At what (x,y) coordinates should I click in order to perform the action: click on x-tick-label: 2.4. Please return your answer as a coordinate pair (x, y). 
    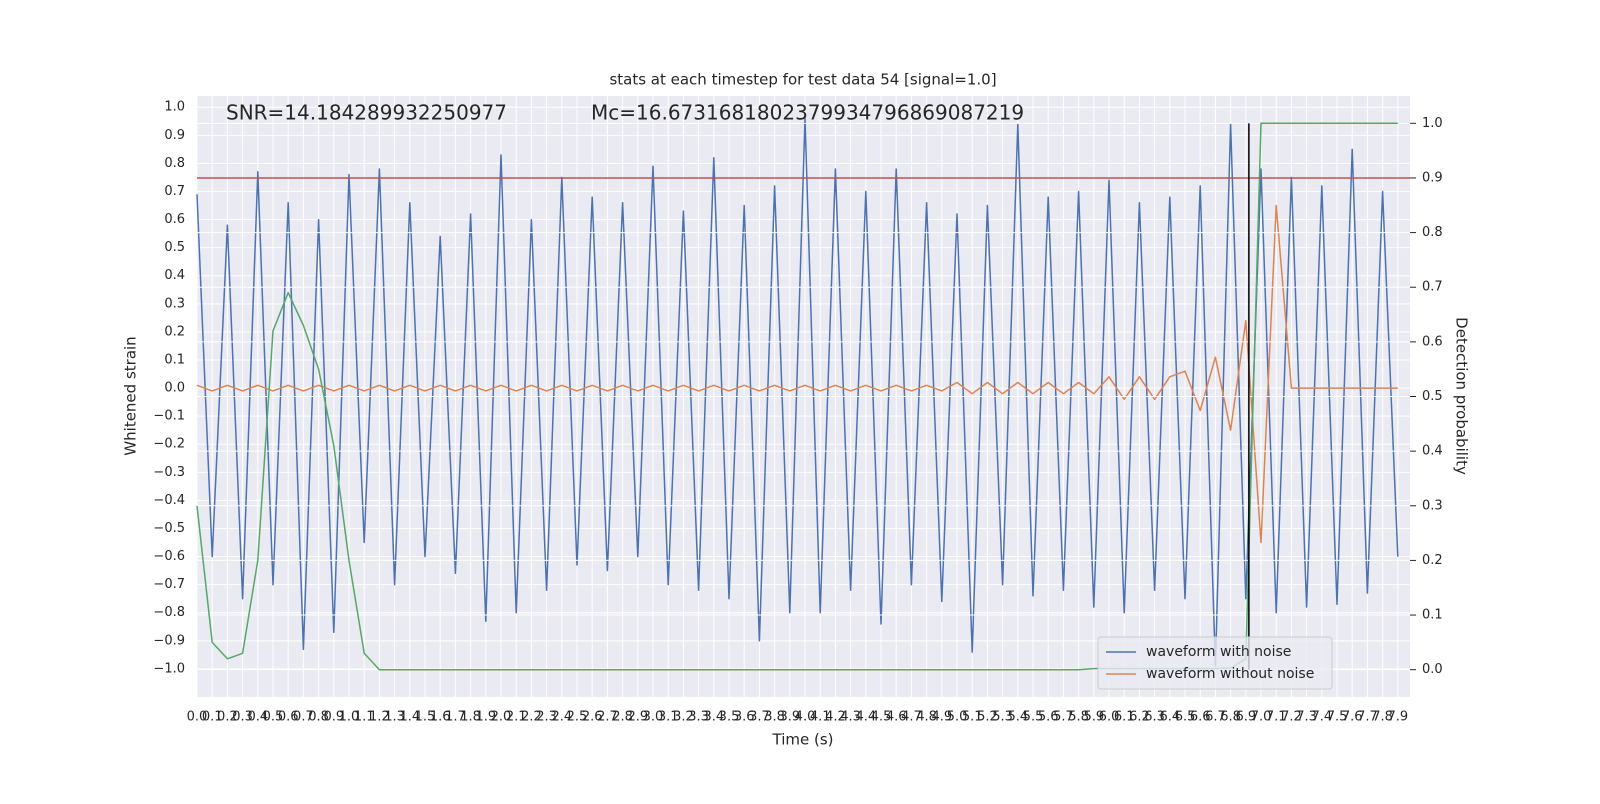
    Looking at the image, I should click on (561, 717).